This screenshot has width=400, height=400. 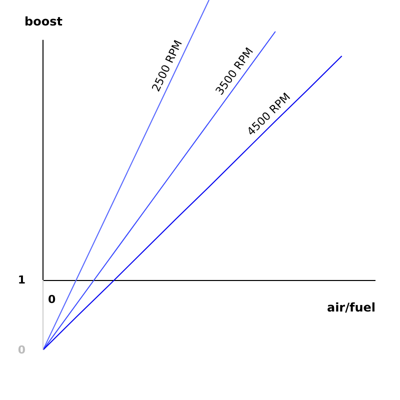 I want to click on annotation: 0, so click(x=52, y=299).